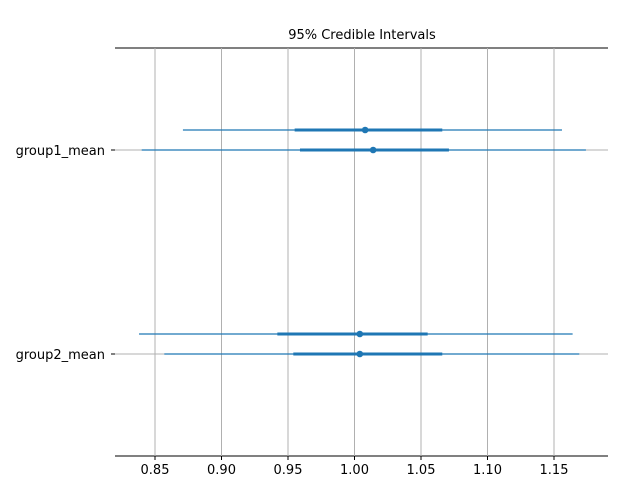 The image size is (640, 480). Describe the element at coordinates (155, 470) in the screenshot. I see `x-tick-label: 0.85` at that location.